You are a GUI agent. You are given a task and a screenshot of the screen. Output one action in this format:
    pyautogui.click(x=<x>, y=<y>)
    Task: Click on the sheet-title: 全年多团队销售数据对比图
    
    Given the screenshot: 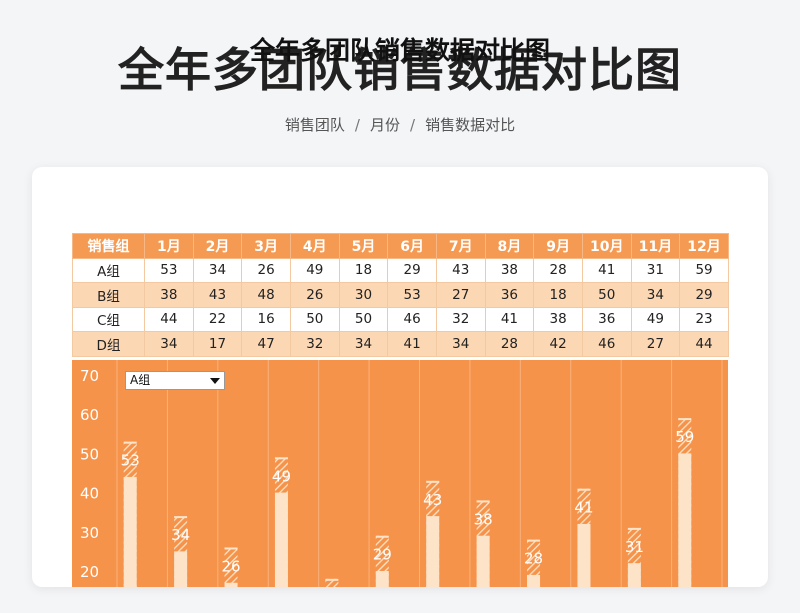 What is the action you would take?
    pyautogui.click(x=399, y=50)
    